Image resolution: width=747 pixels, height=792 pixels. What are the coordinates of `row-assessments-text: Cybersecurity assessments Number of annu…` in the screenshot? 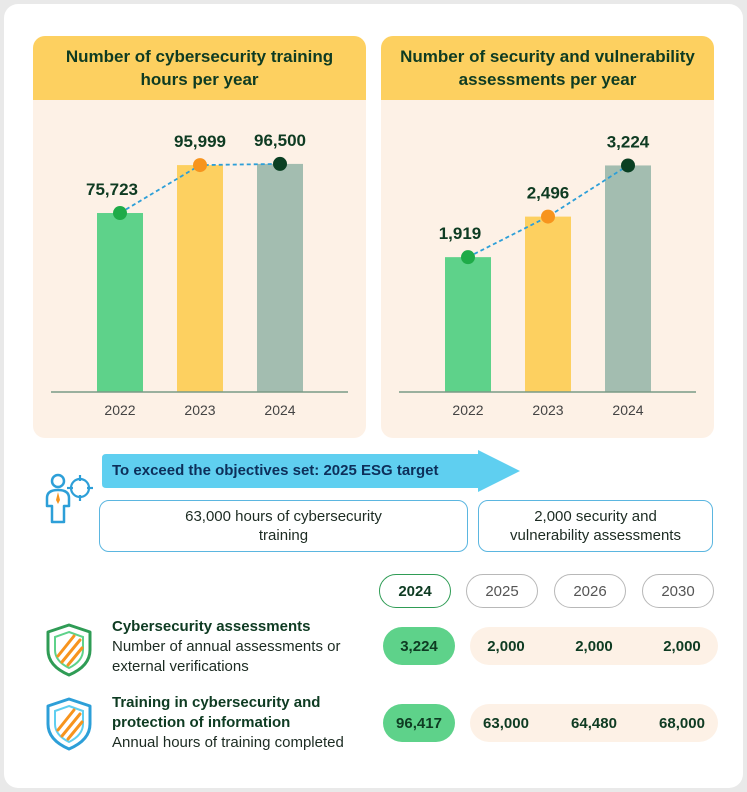 It's located at (237, 647).